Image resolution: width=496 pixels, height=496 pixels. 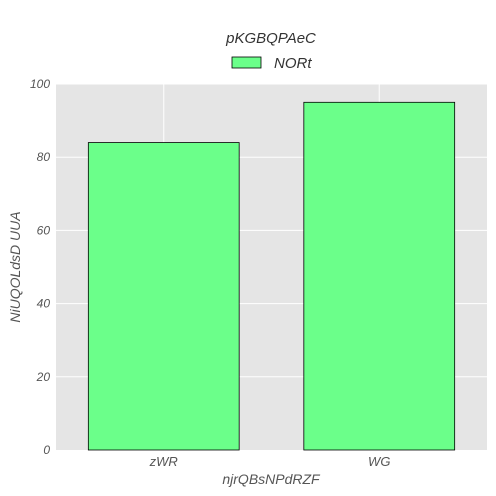 What do you see at coordinates (293, 63) in the screenshot?
I see `legend-label: NORt` at bounding box center [293, 63].